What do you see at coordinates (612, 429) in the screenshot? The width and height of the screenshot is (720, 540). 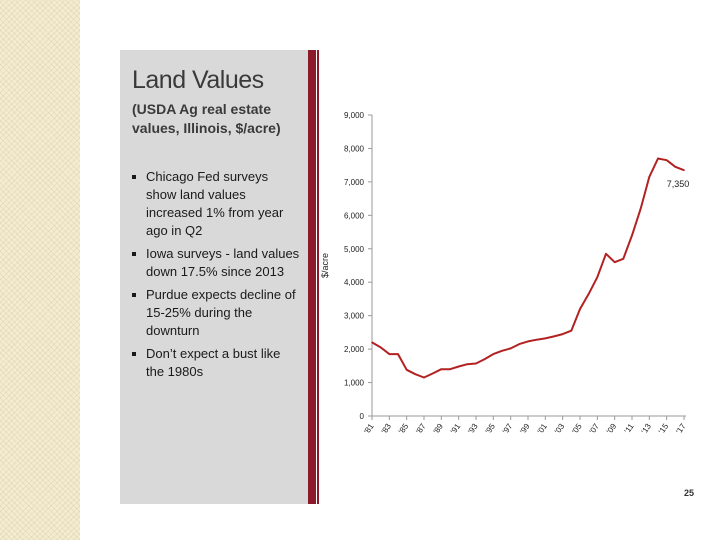 I see `x-tick-label: '09` at bounding box center [612, 429].